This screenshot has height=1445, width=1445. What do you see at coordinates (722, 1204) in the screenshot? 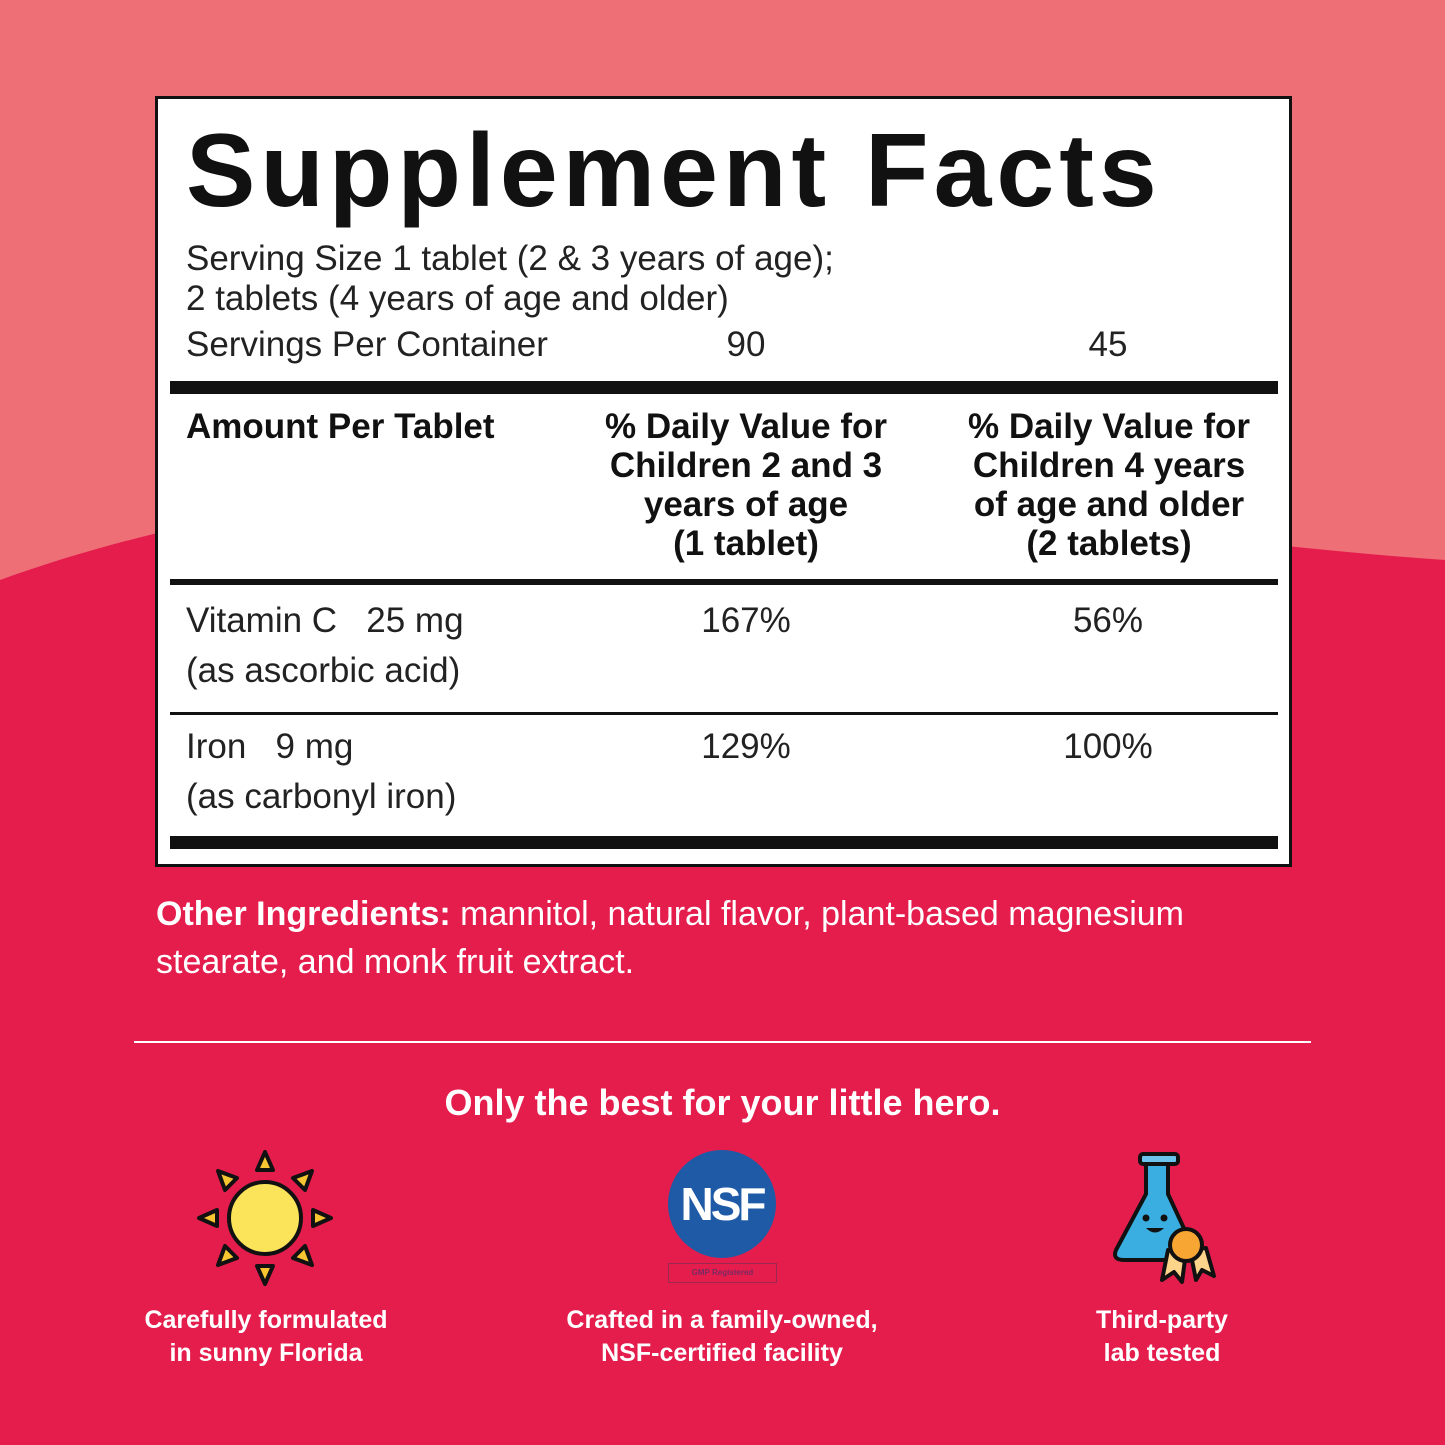
I see `nsf-logo: NSF` at bounding box center [722, 1204].